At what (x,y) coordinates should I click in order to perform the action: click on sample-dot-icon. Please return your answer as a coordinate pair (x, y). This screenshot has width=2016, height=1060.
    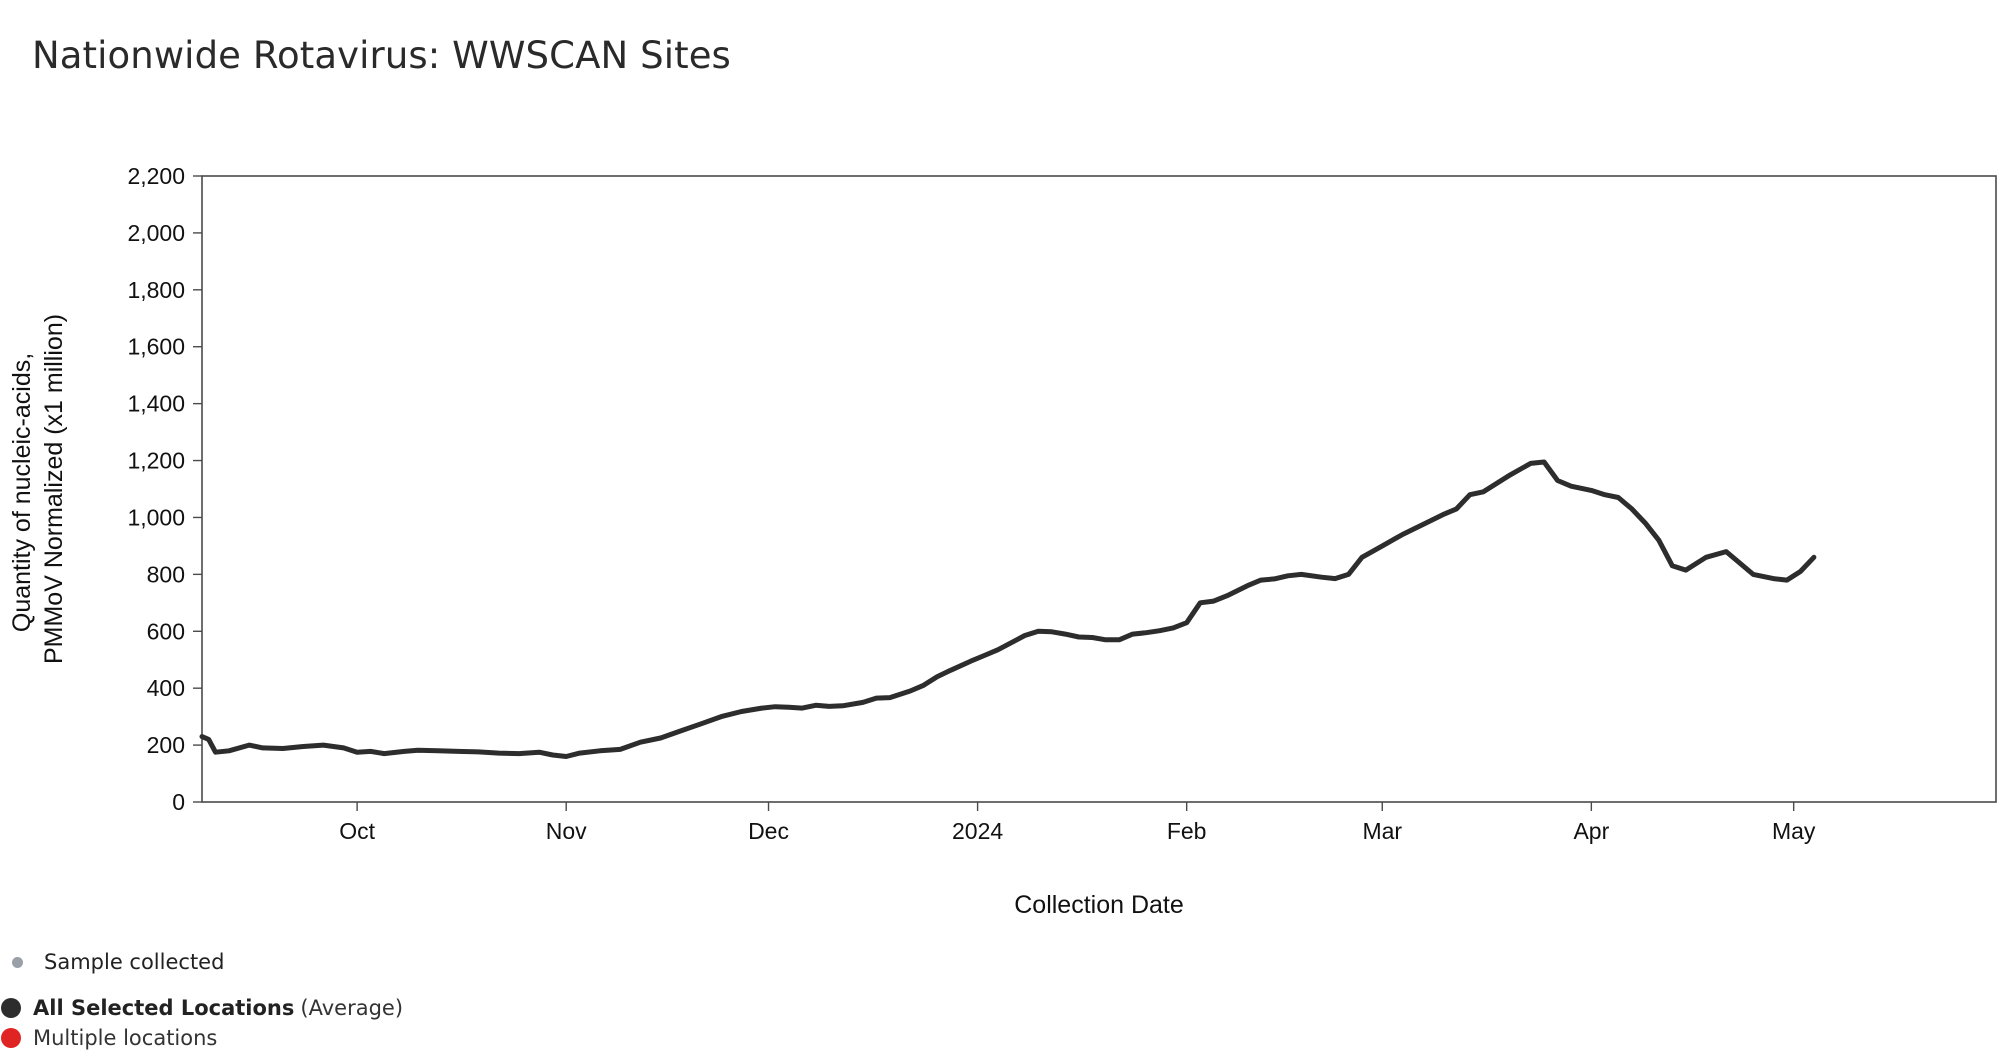
    Looking at the image, I should click on (17, 962).